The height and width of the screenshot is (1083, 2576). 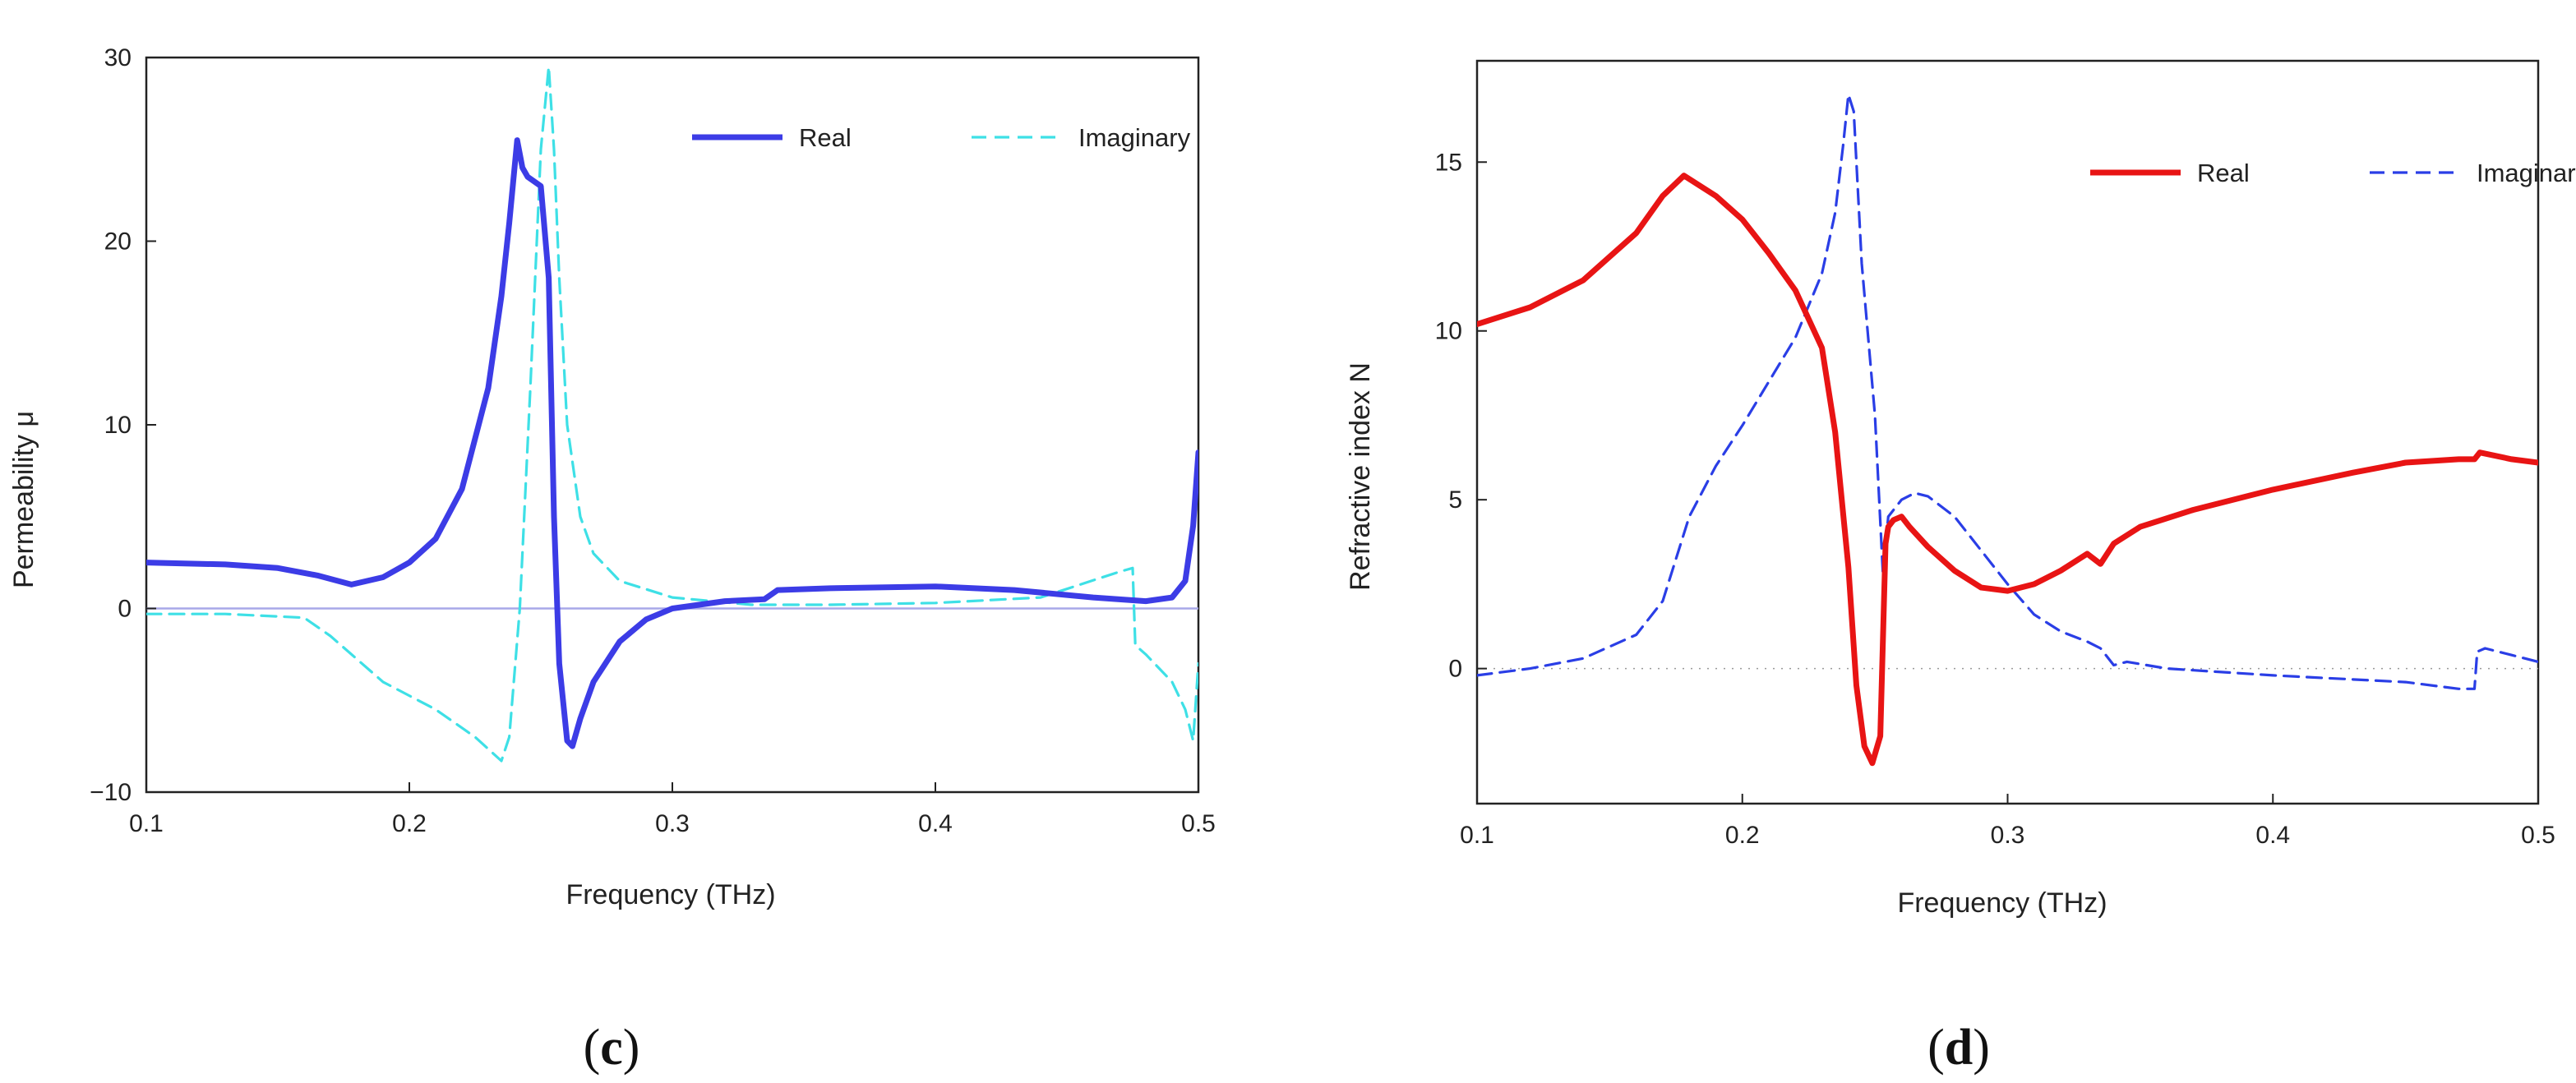 What do you see at coordinates (118, 57) in the screenshot?
I see `y-tick-label: 30` at bounding box center [118, 57].